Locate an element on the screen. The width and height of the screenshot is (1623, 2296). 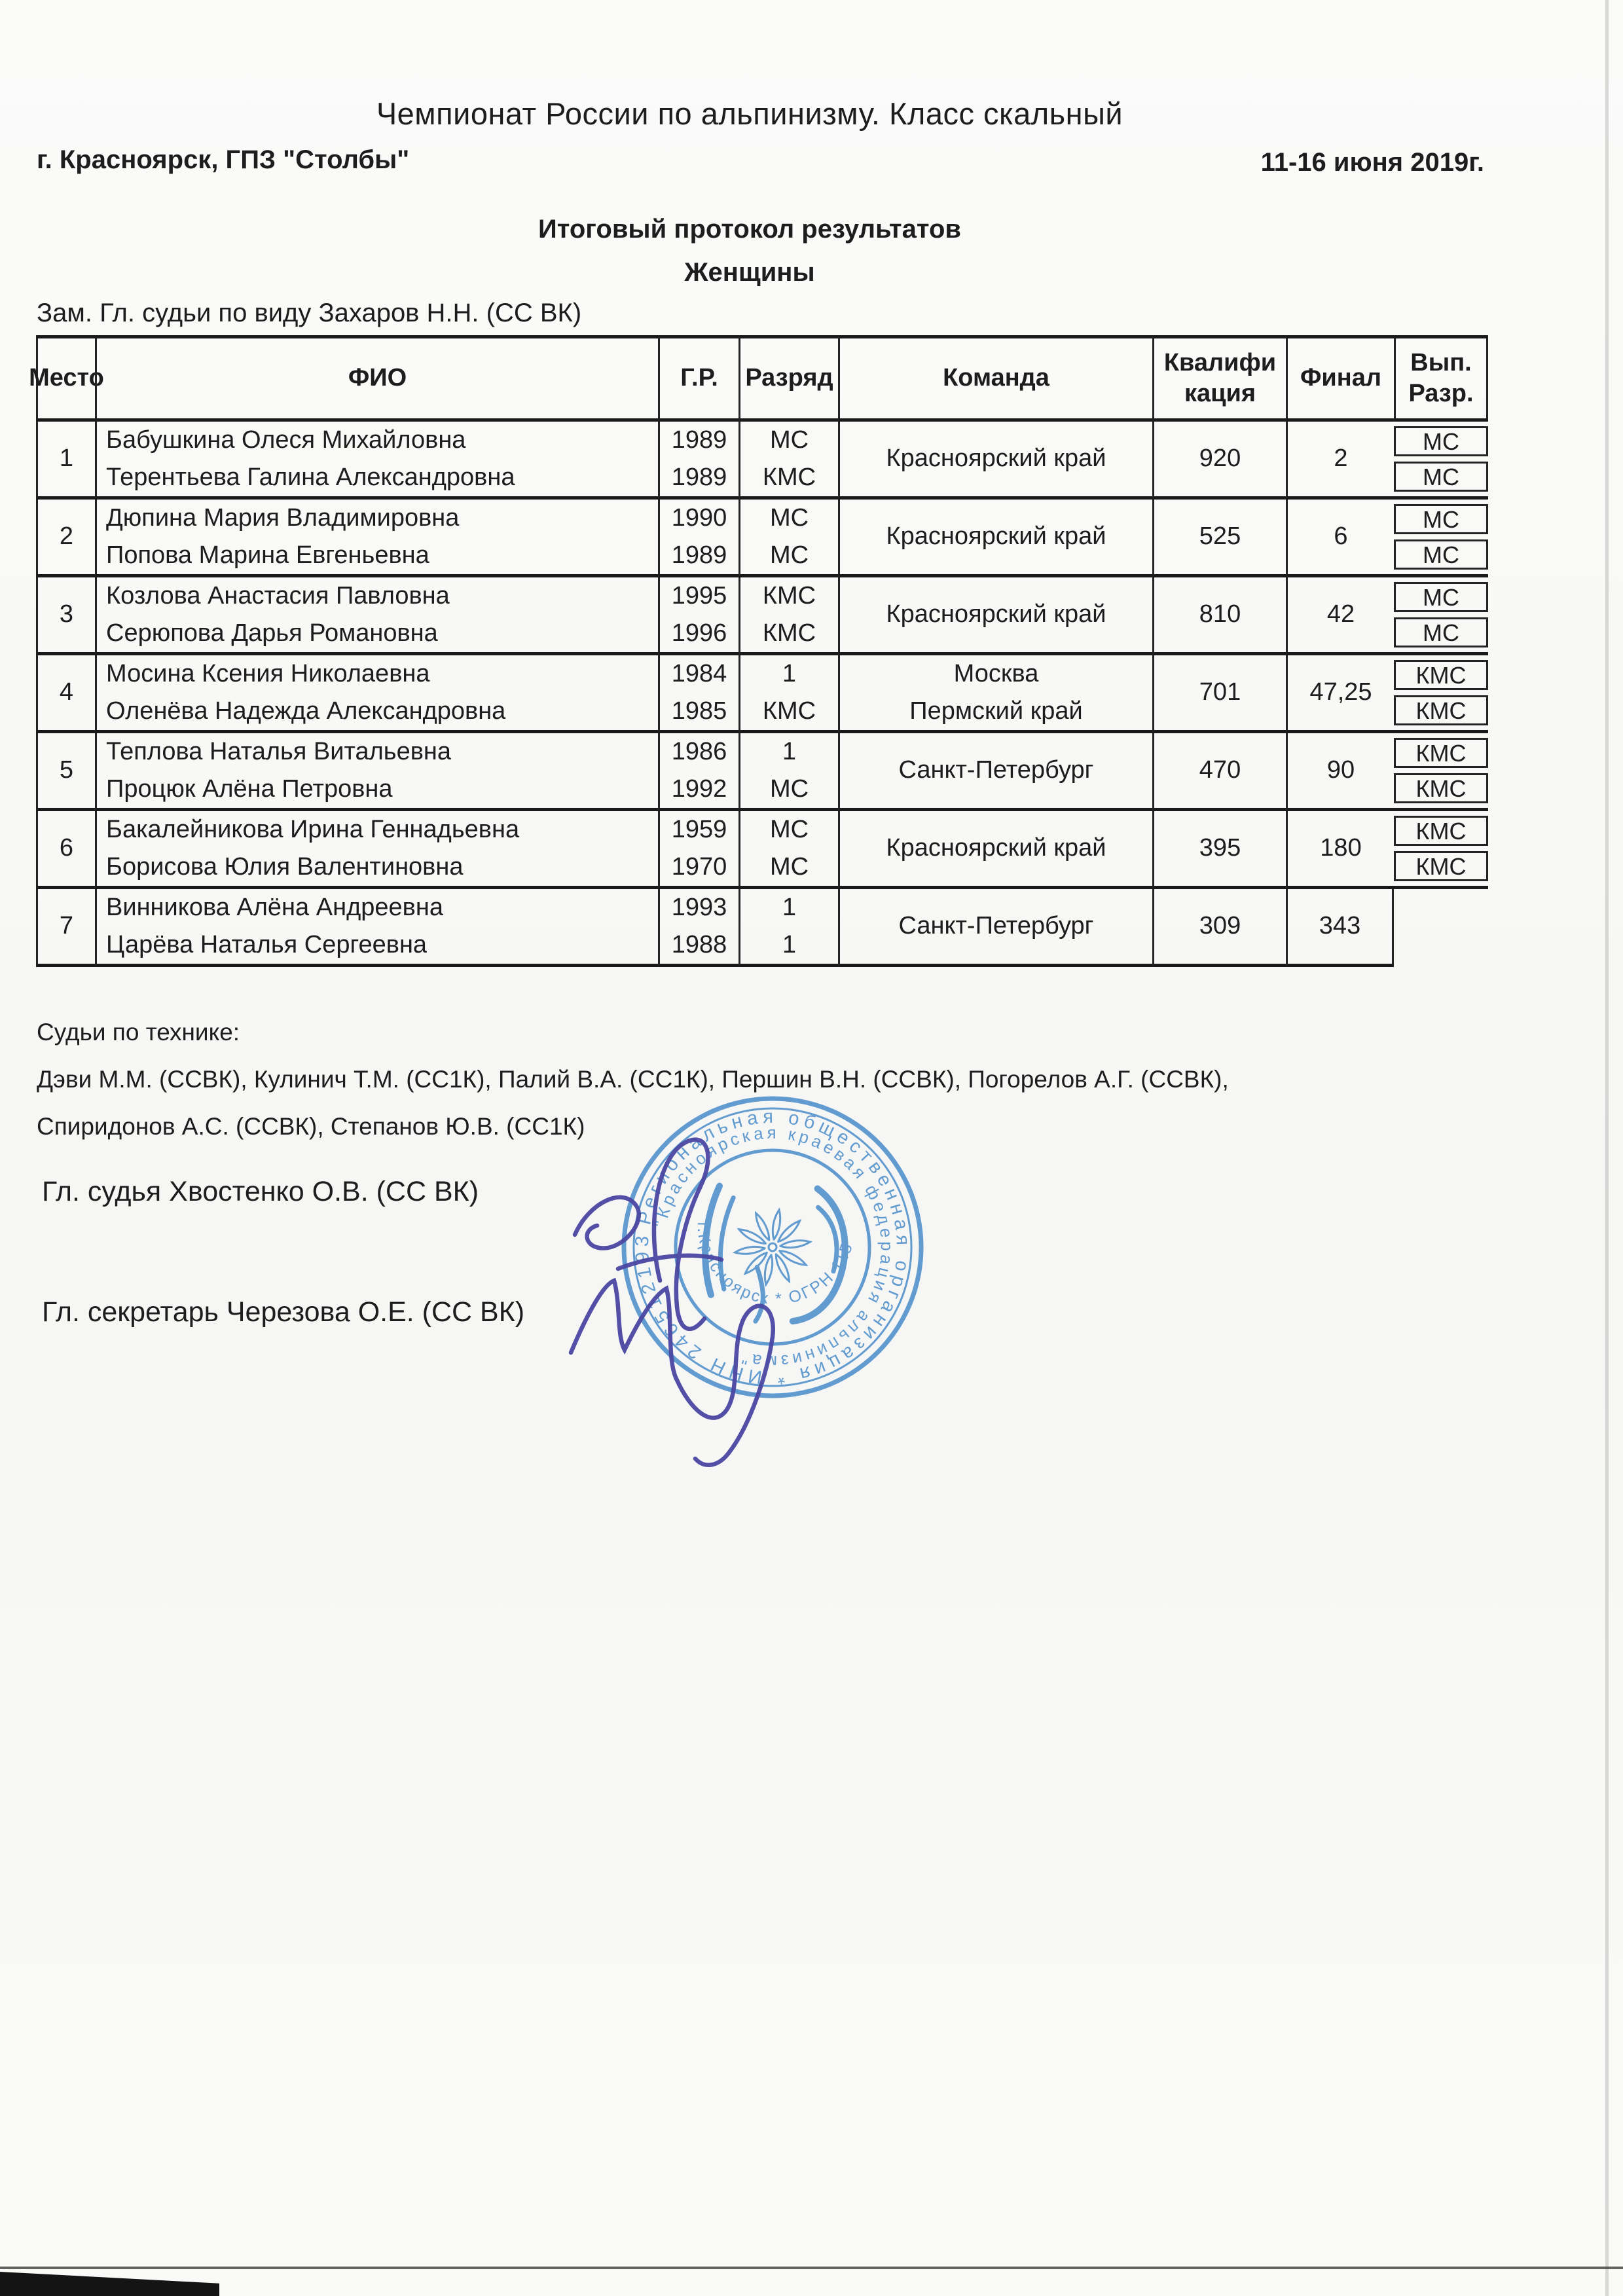
team-name: Москва is located at coordinates (996, 673).